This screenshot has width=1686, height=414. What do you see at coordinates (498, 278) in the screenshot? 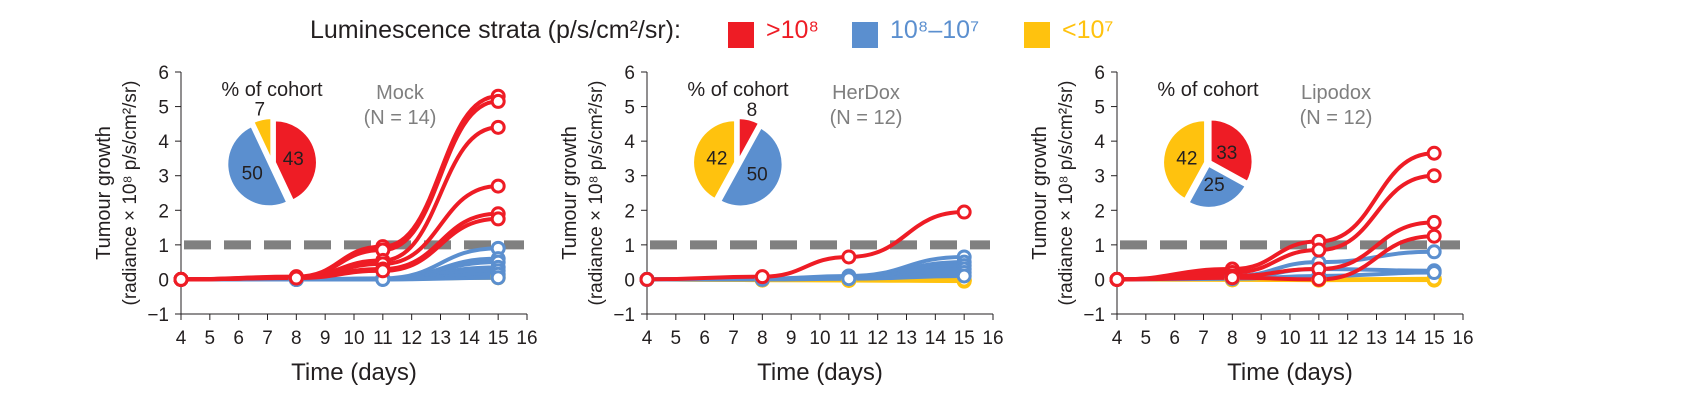
I see `chart0-data-point-mid` at bounding box center [498, 278].